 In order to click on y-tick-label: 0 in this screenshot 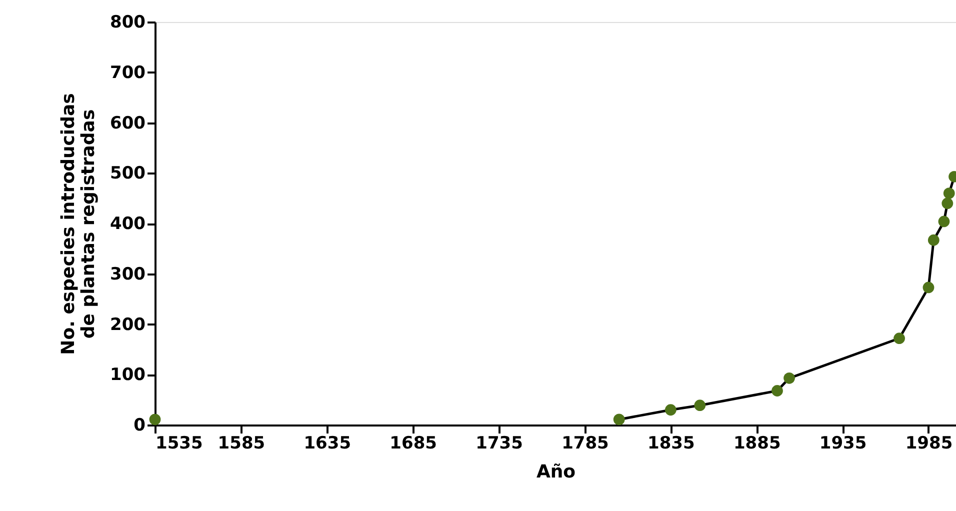, I will do `click(140, 426)`.